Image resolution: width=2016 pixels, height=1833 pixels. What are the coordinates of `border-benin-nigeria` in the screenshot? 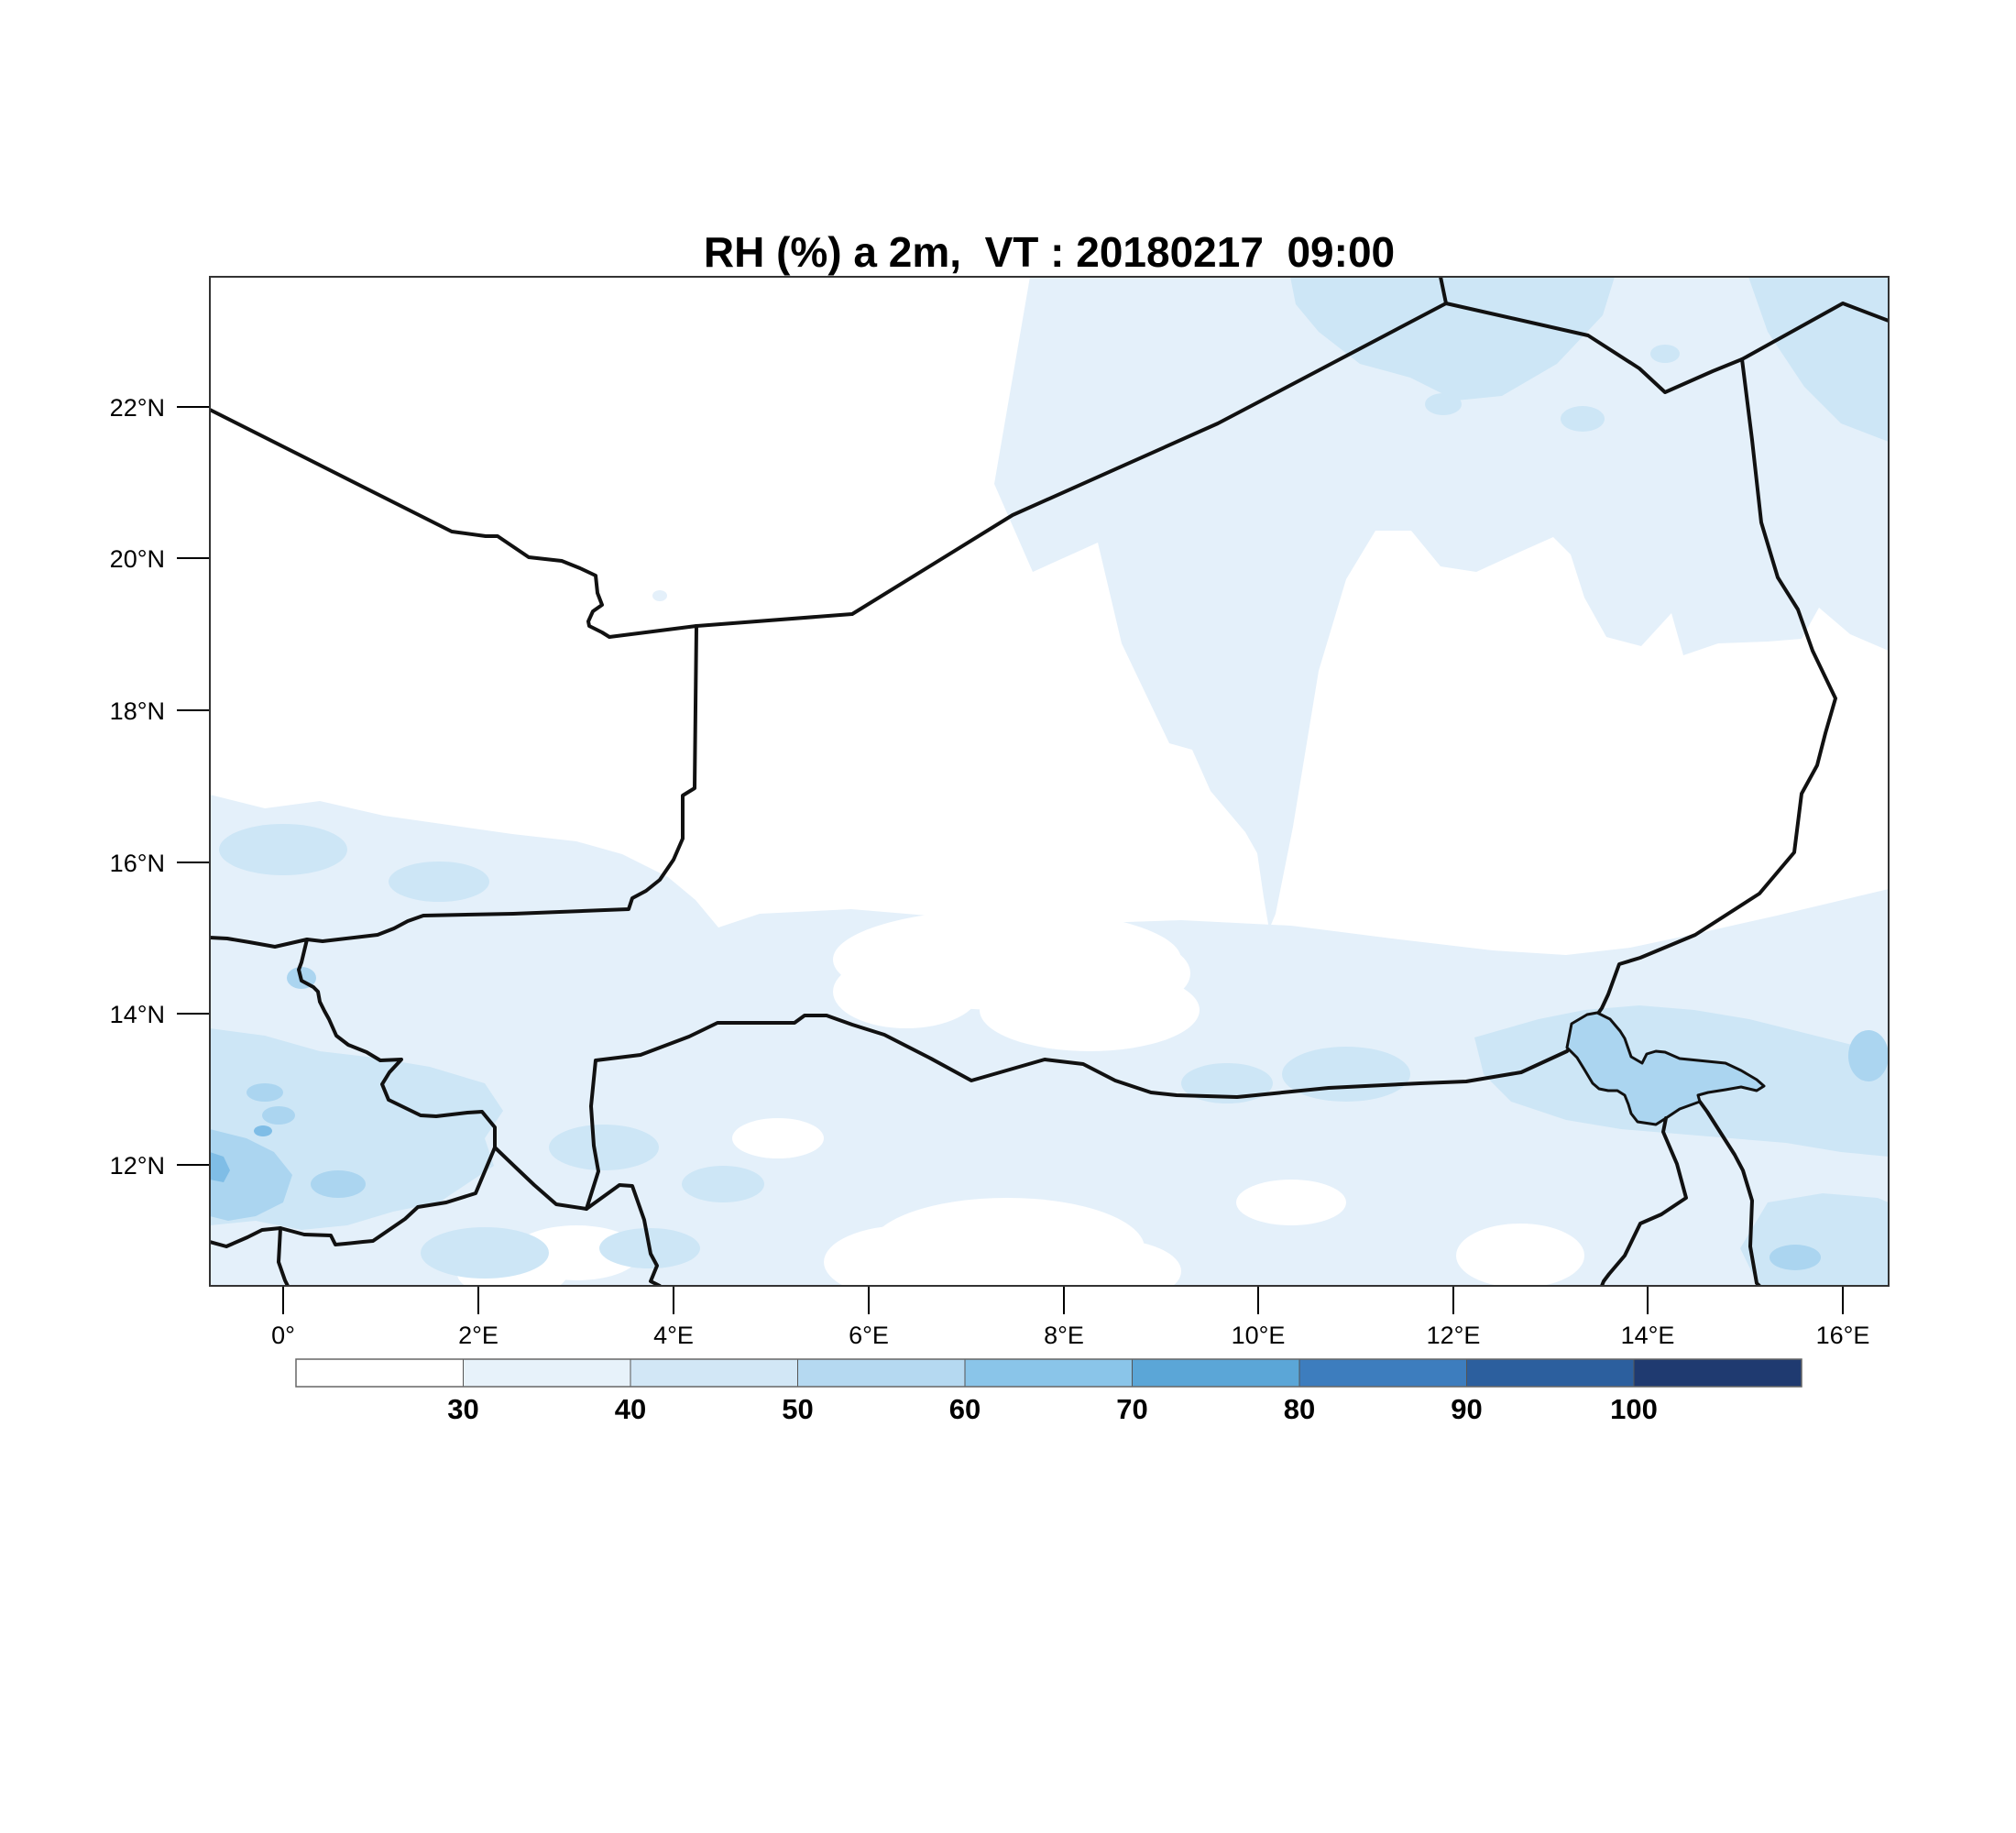 It's located at (623, 1234).